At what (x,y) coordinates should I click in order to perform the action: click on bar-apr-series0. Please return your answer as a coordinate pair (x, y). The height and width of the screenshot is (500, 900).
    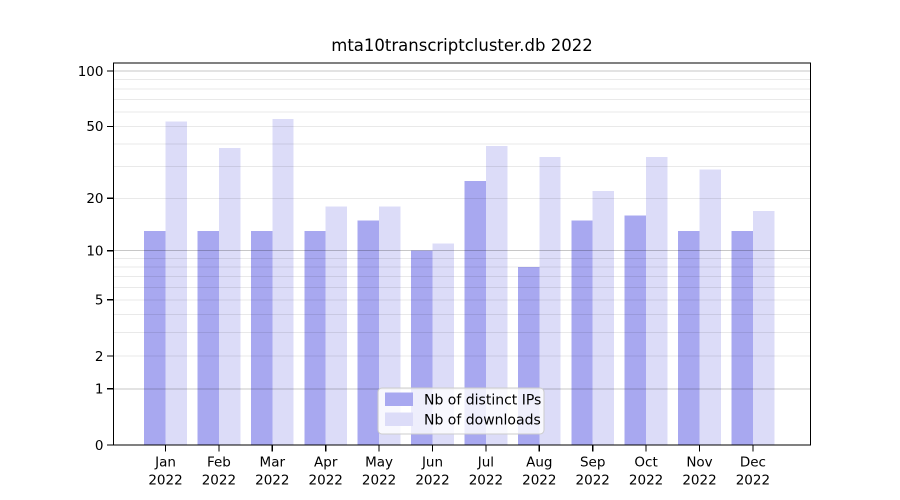
    Looking at the image, I should click on (315, 338).